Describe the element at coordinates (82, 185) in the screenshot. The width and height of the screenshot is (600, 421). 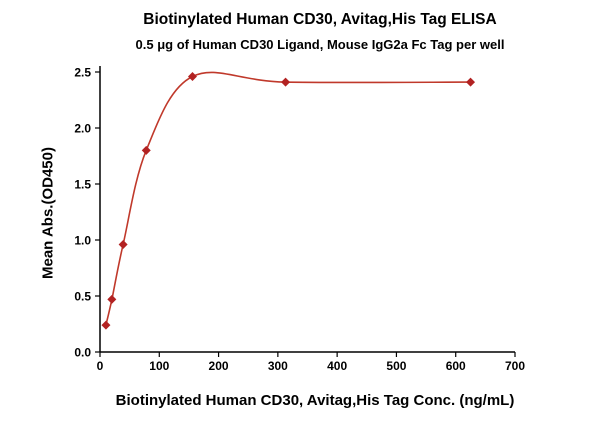
I see `y-tick-label: 1.5` at that location.